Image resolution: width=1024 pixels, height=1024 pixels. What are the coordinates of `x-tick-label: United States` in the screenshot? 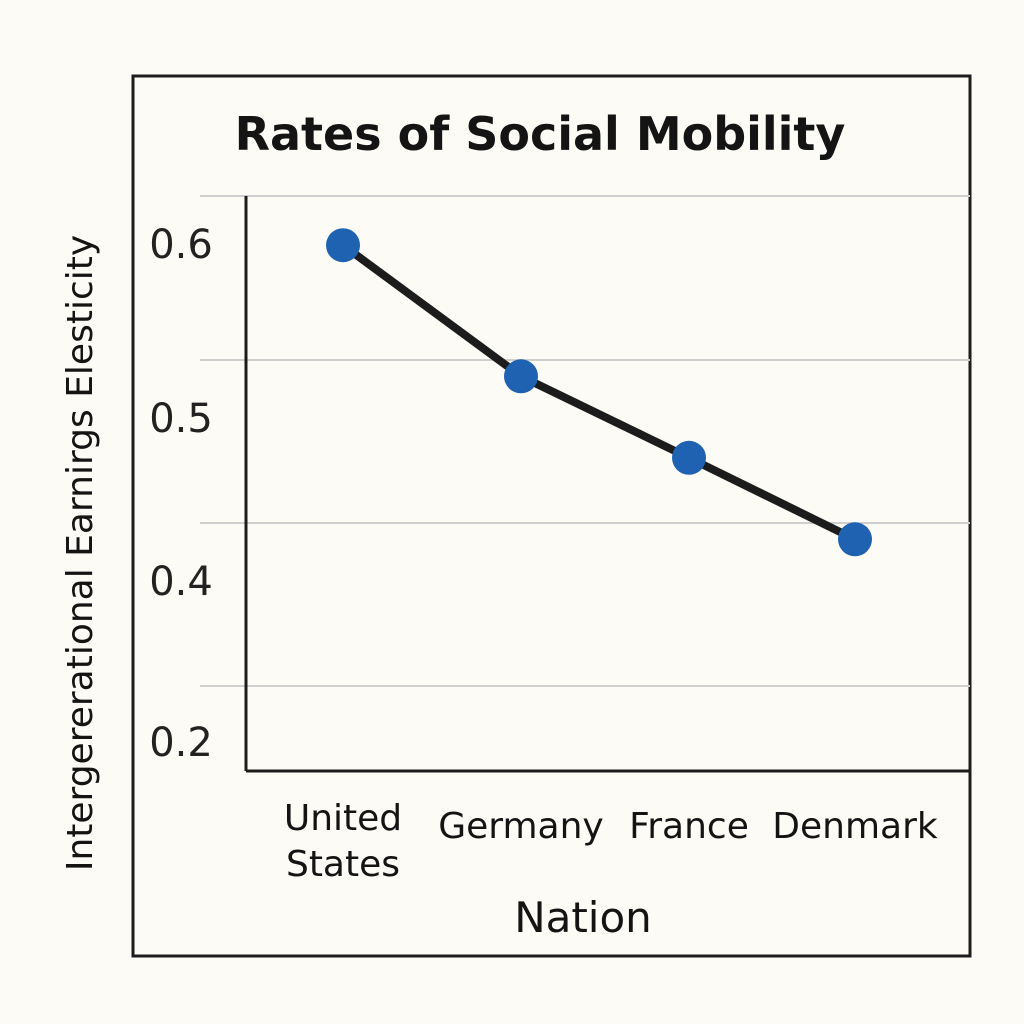 It's located at (343, 841).